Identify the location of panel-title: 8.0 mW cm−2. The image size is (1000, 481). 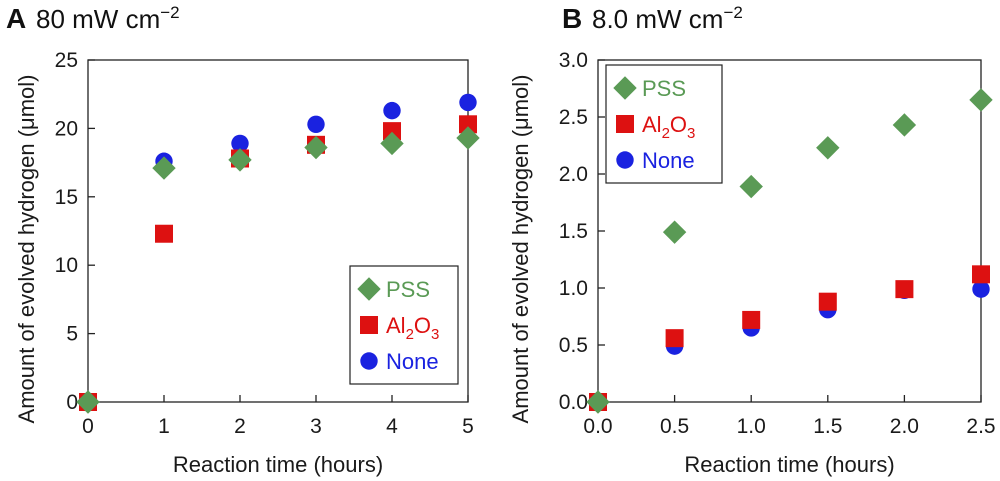
(667, 18).